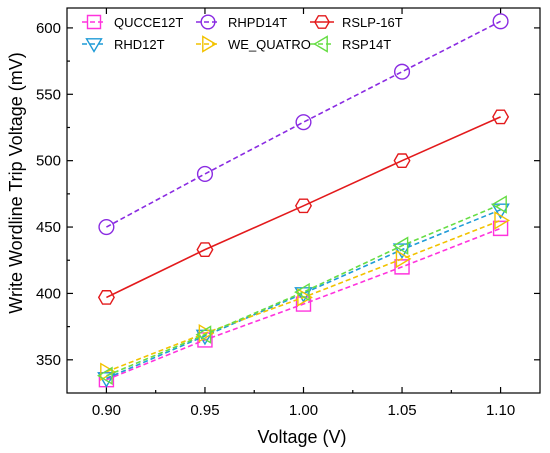  Describe the element at coordinates (366, 44) in the screenshot. I see `legend-label: RSP14T` at that location.